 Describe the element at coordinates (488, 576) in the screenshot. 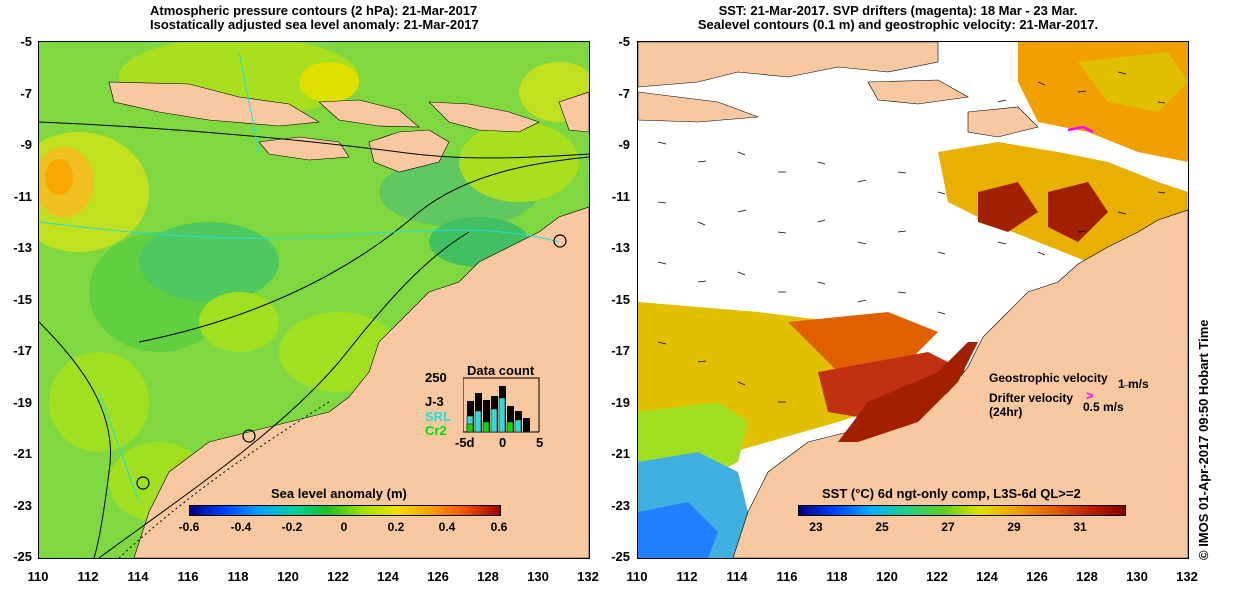

I see `left-x-tick: 128` at that location.